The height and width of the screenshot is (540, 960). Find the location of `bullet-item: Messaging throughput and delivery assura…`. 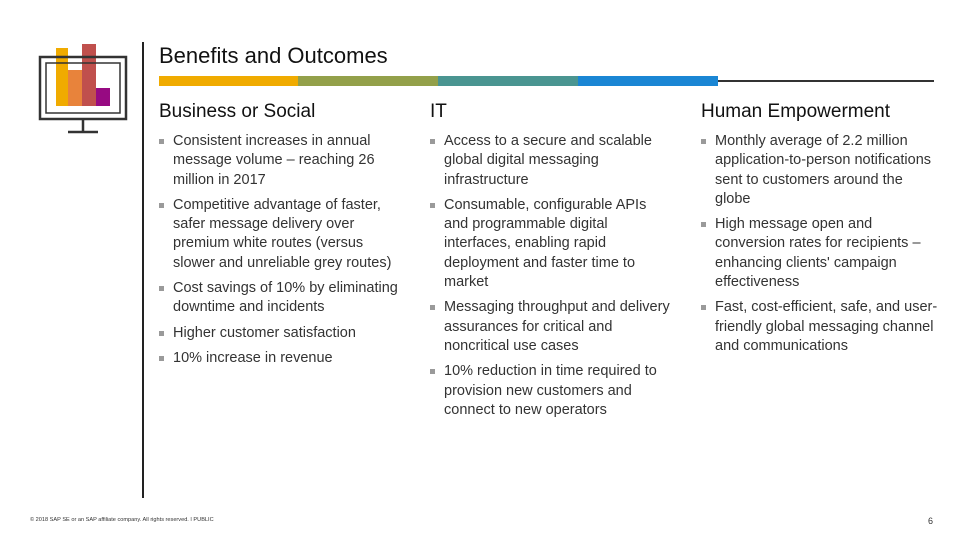

bullet-item: Messaging throughput and delivery assura… is located at coordinates (550, 327).